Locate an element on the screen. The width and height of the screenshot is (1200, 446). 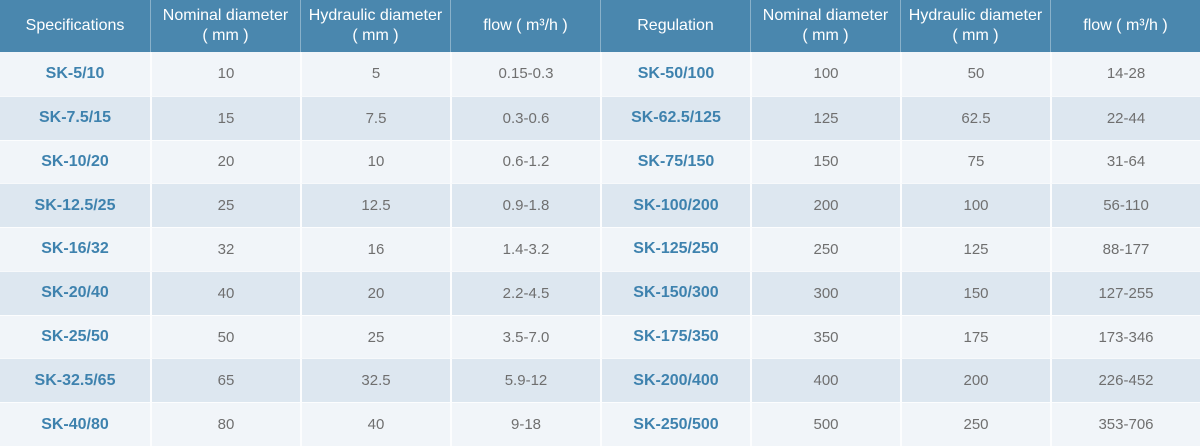
value-cell: 32 is located at coordinates (225, 249).